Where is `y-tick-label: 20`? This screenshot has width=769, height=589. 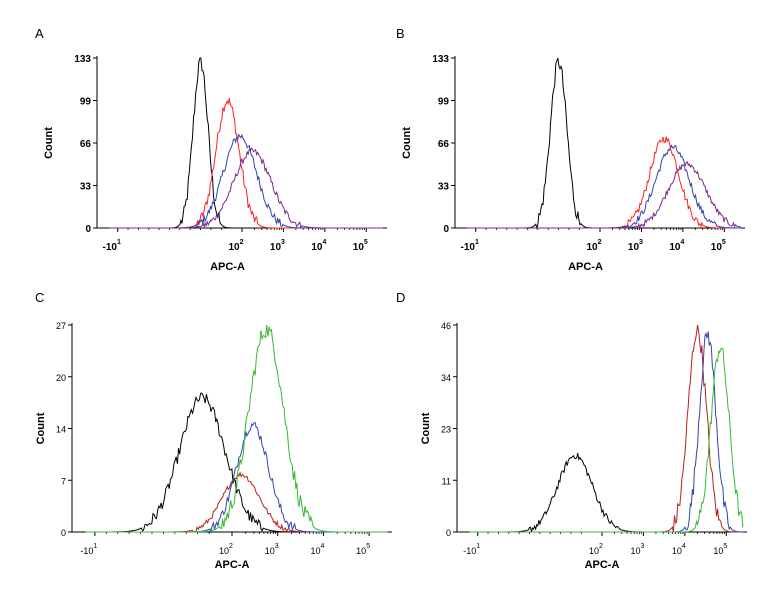
y-tick-label: 20 is located at coordinates (61, 378).